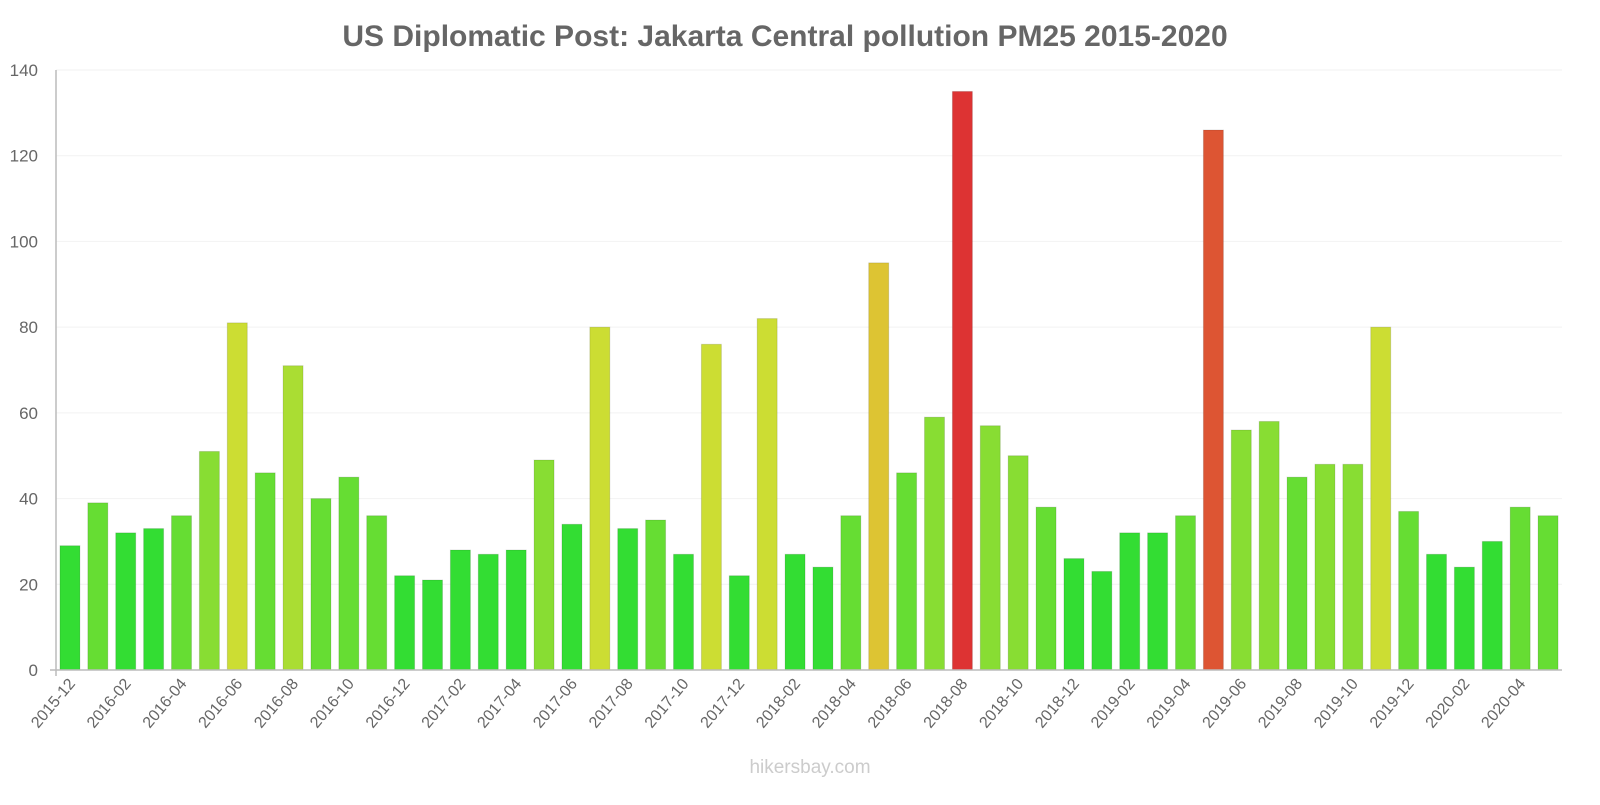 This screenshot has height=805, width=1600. I want to click on x-tick-label: 2016-12, so click(388, 704).